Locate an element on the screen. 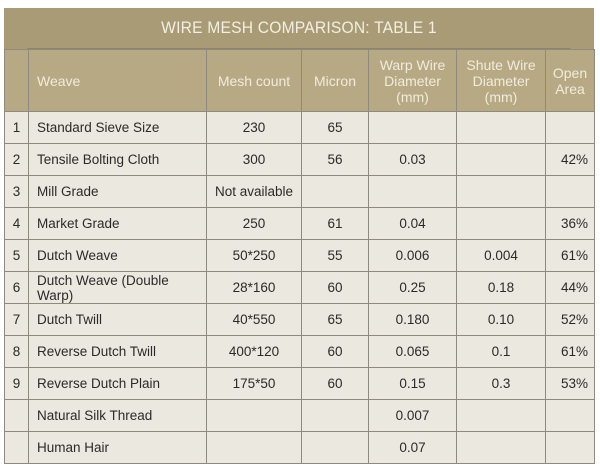  cell-warp-wire-diameter: 0.04 is located at coordinates (412, 223).